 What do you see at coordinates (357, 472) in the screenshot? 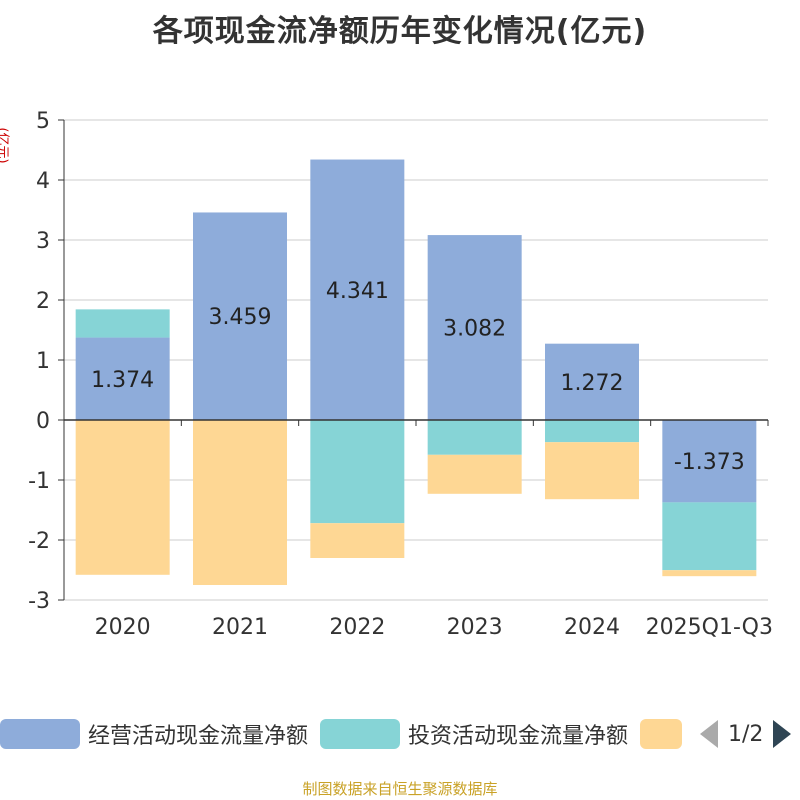
I see `bar-investing-2022` at bounding box center [357, 472].